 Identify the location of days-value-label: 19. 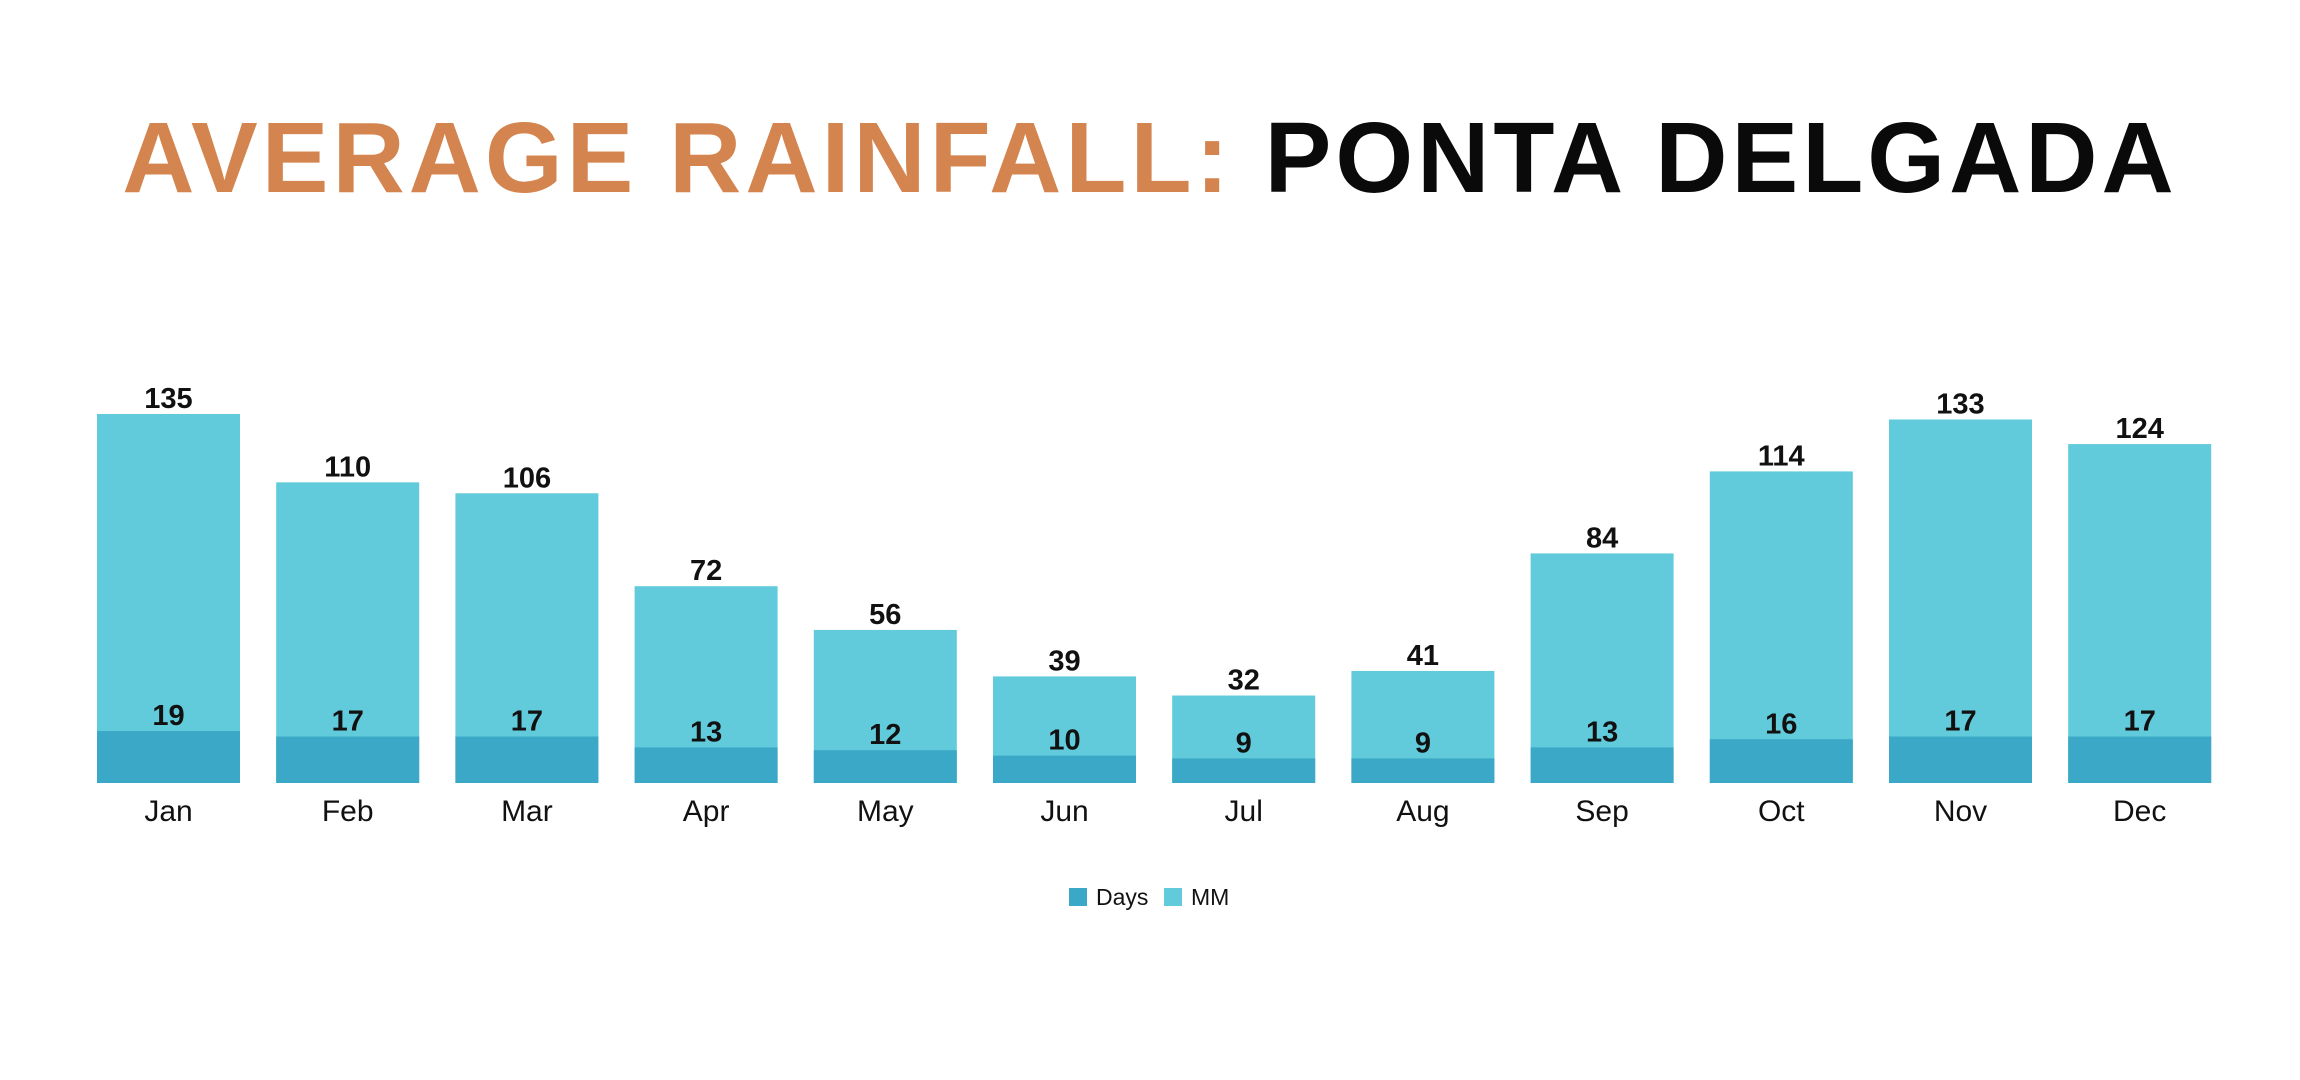
(168, 716).